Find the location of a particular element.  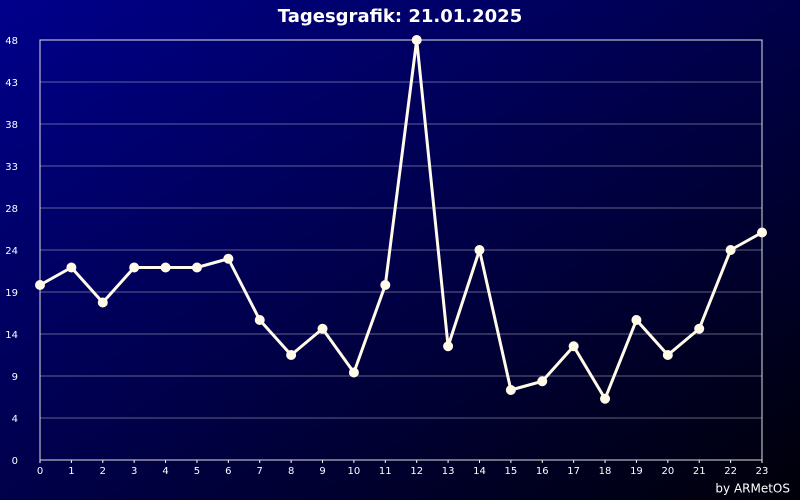

credit: by ARMetOS is located at coordinates (752, 489).